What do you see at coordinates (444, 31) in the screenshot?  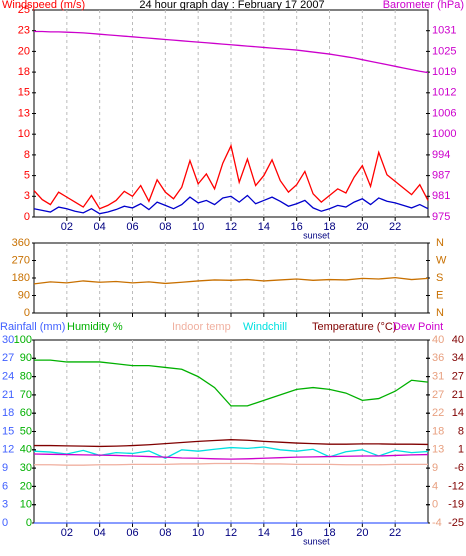 I see `y-tick-label: 1031` at bounding box center [444, 31].